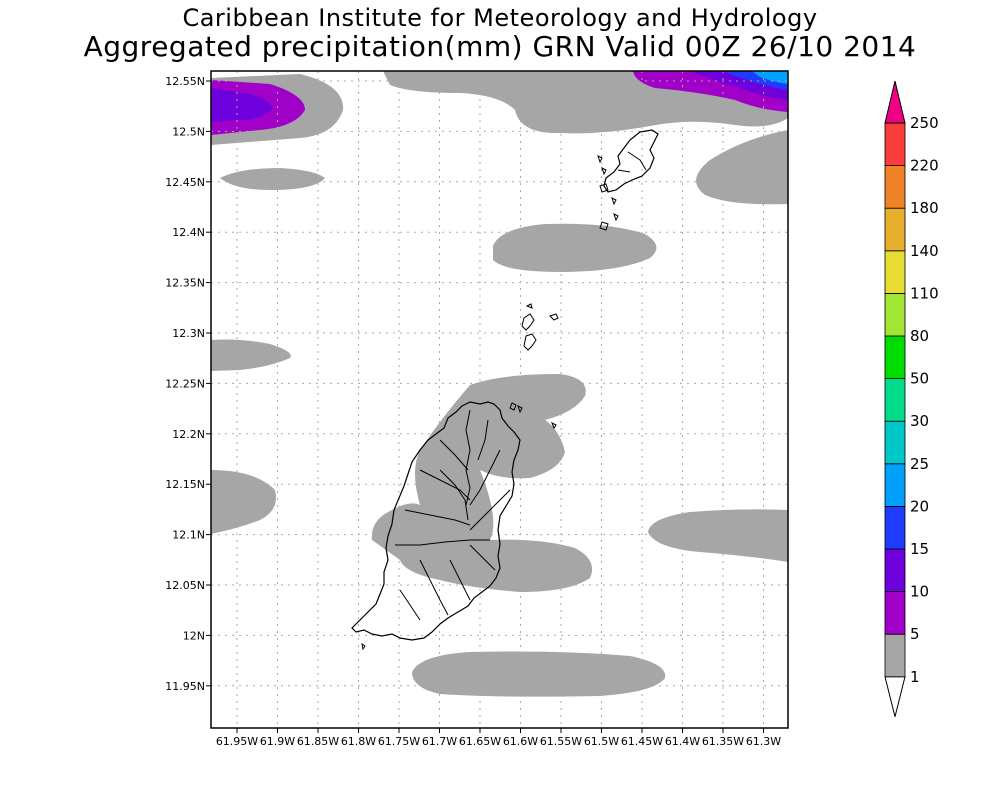 Image resolution: width=1000 pixels, height=800 pixels. What do you see at coordinates (924, 208) in the screenshot?
I see `colorbar-label: 180` at bounding box center [924, 208].